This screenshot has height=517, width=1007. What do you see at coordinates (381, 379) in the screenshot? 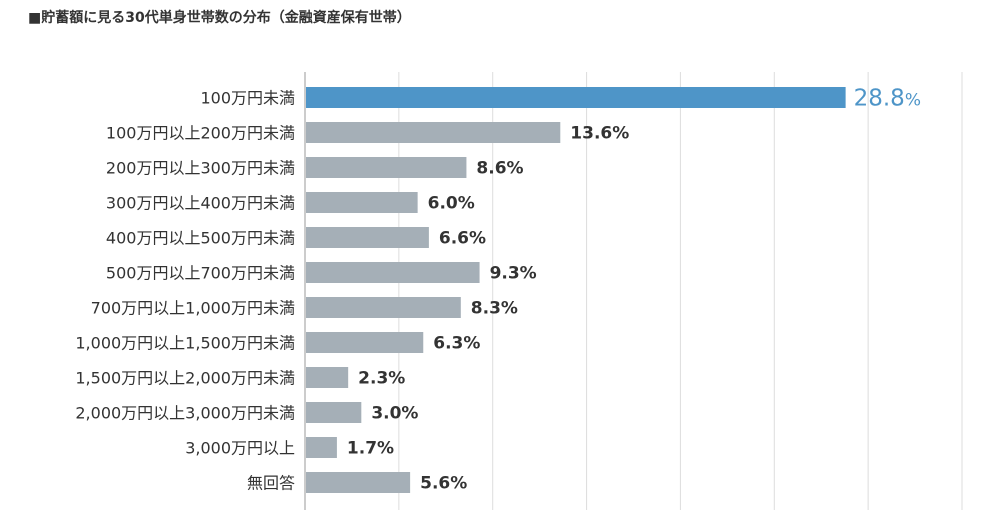
I see `value-label: 2.3%` at bounding box center [381, 379].